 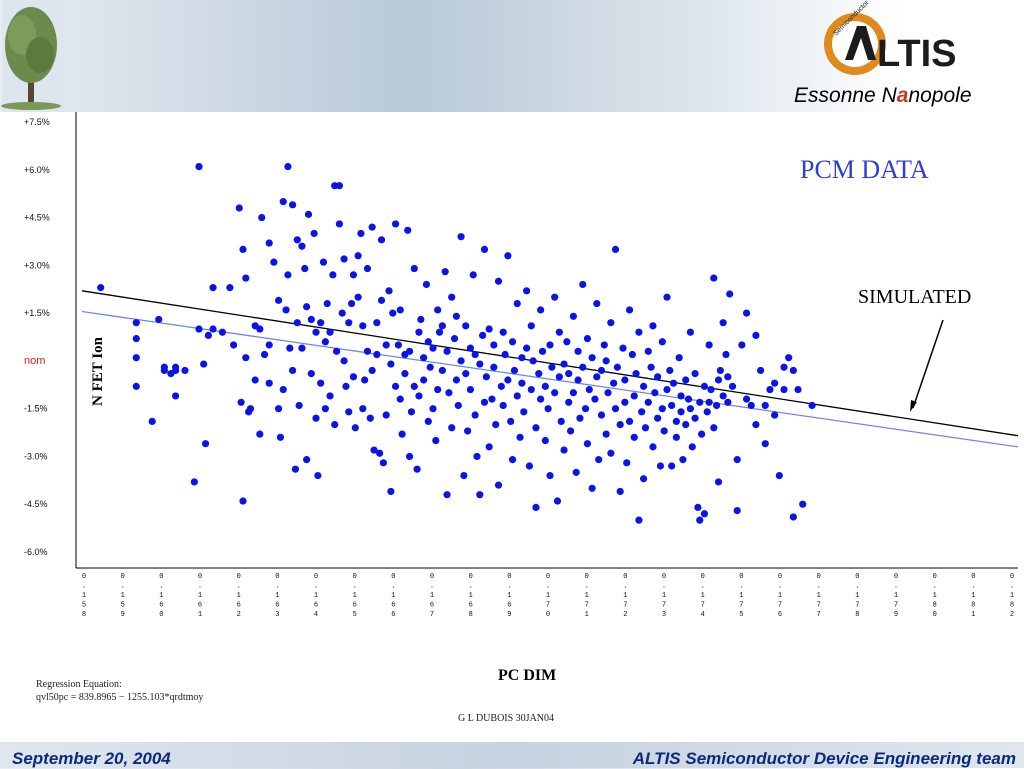 I want to click on y-axis-label: N FET Ion, so click(x=98, y=371).